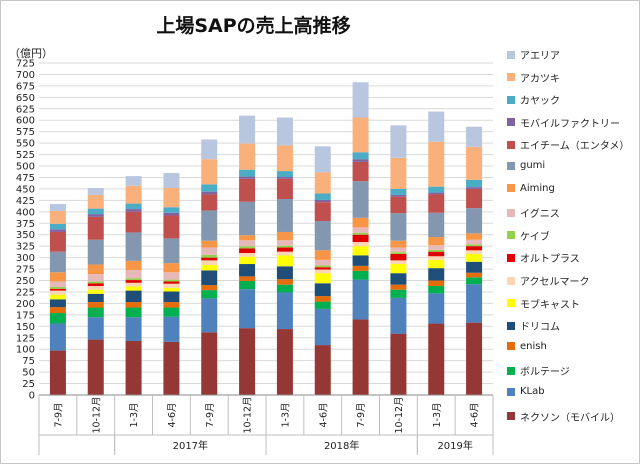  I want to click on y-tick-label: 150, so click(25, 327).